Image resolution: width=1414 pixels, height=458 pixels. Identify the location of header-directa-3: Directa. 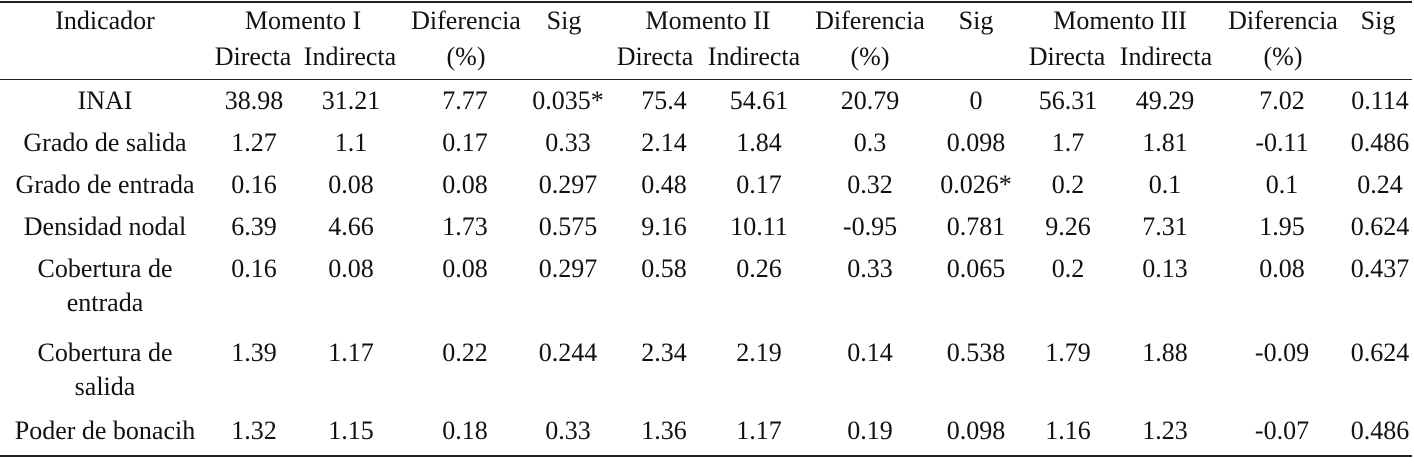
(1067, 56).